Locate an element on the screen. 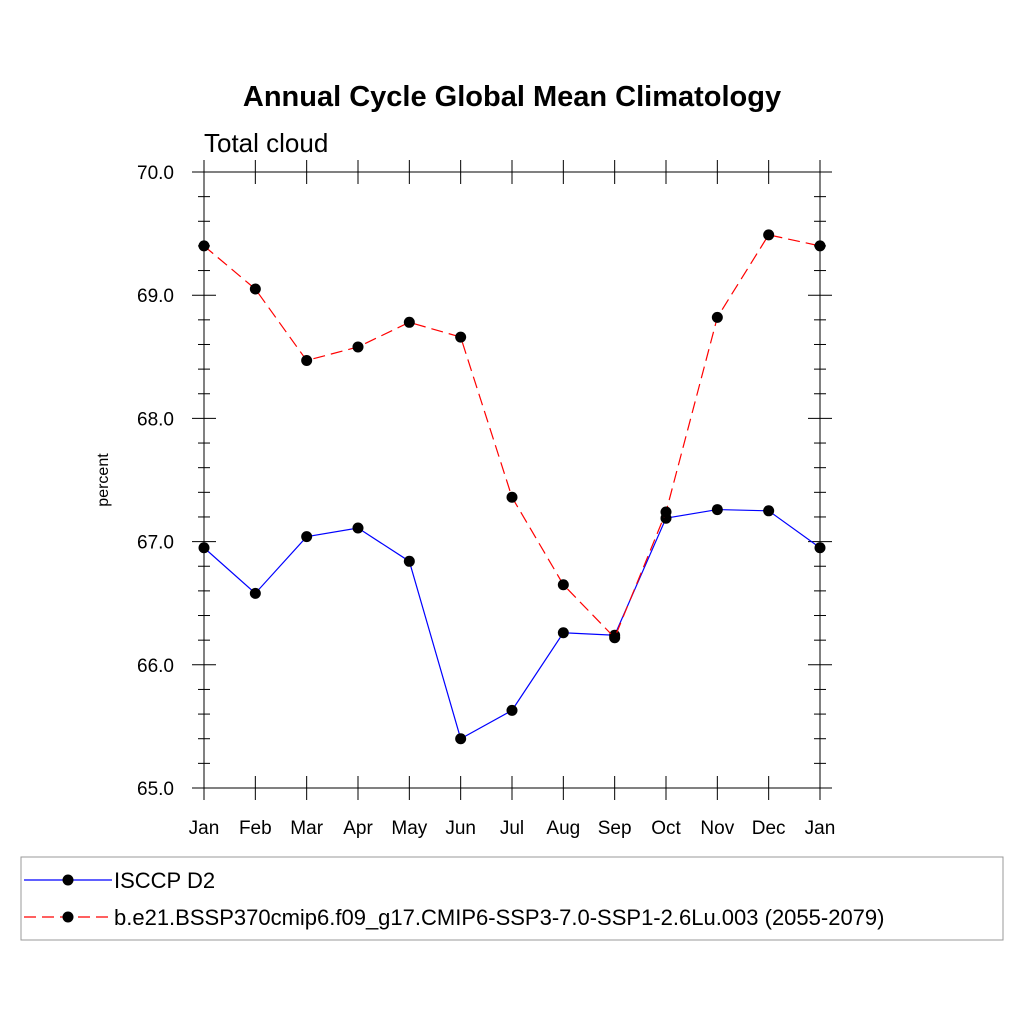 The image size is (1024, 1024). x-tick-label: Jul is located at coordinates (512, 828).